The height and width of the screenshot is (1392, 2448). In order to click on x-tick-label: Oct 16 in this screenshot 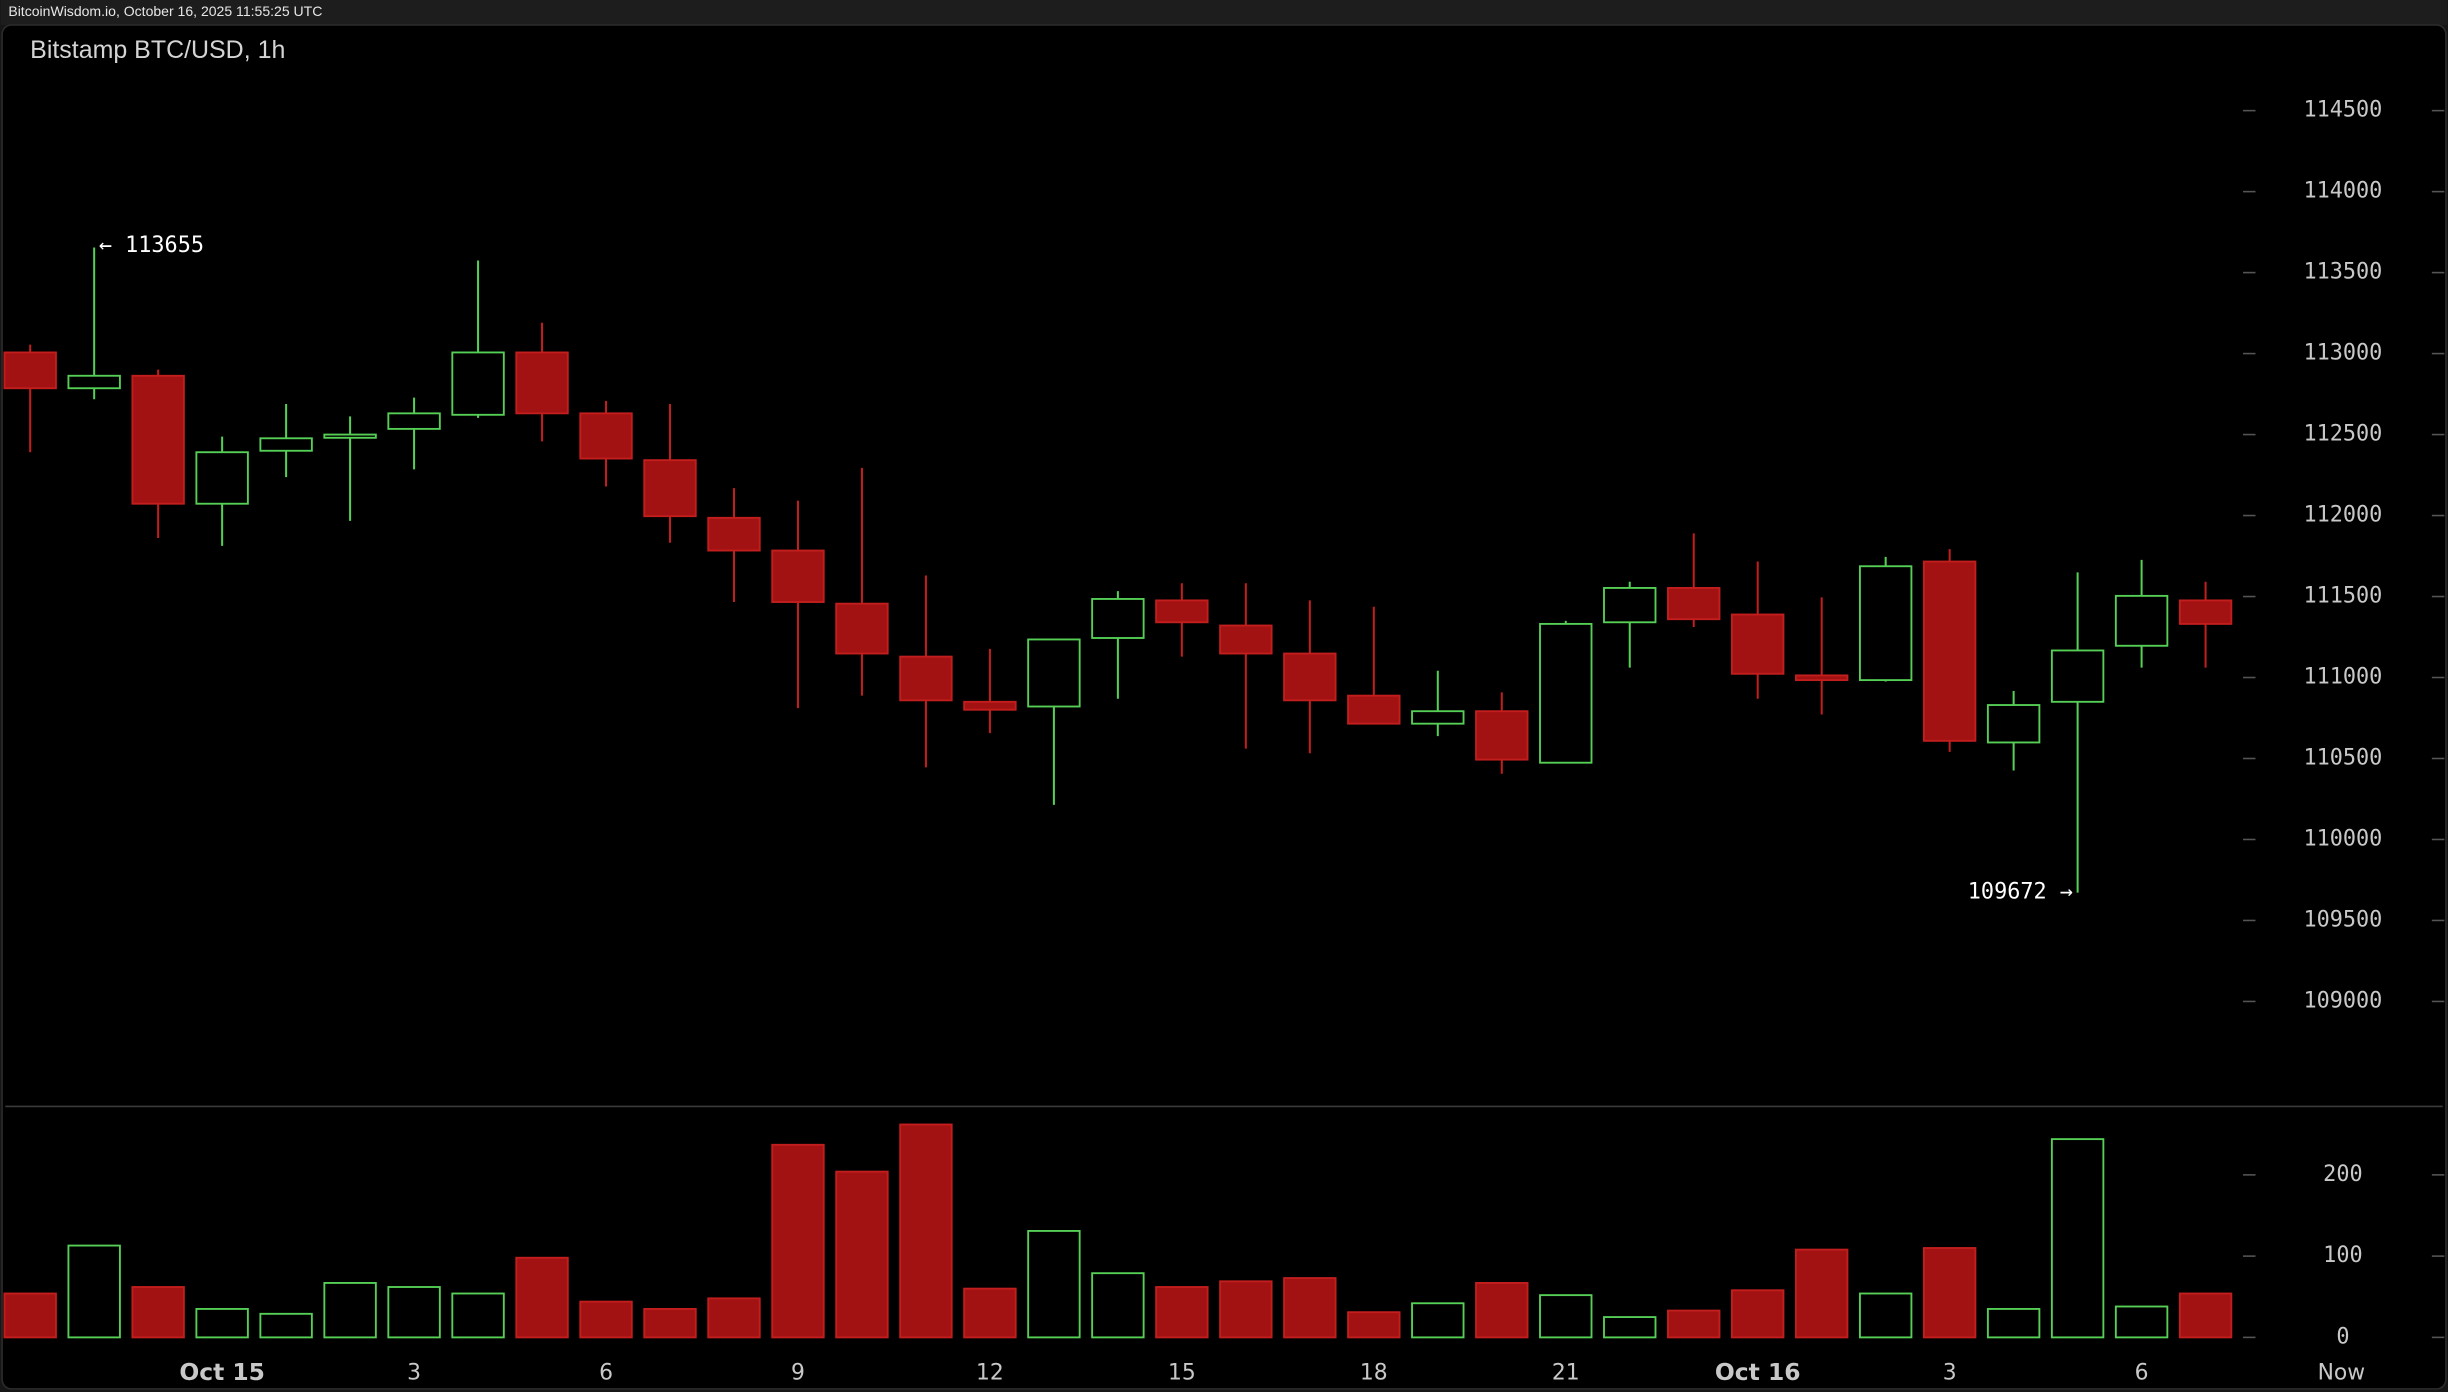, I will do `click(1758, 1372)`.